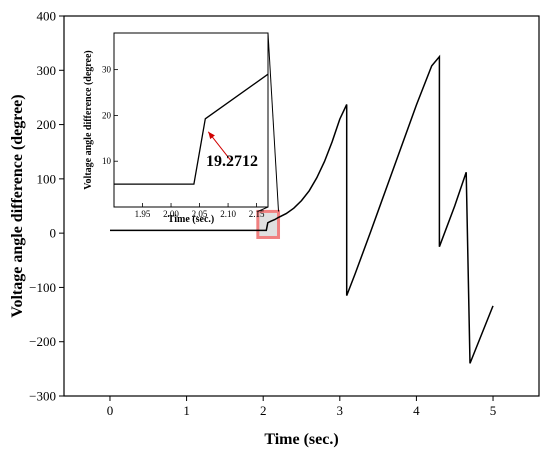  Describe the element at coordinates (47, 16) in the screenshot. I see `y-tick-label: 400` at that location.